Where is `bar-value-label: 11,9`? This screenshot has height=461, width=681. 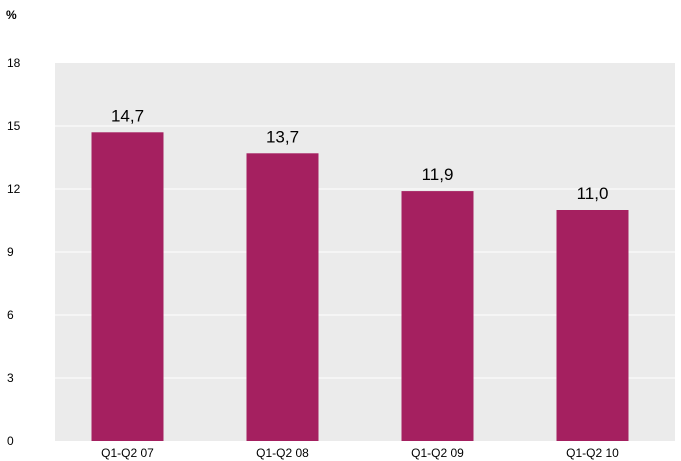
bar-value-label: 11,9 is located at coordinates (438, 174).